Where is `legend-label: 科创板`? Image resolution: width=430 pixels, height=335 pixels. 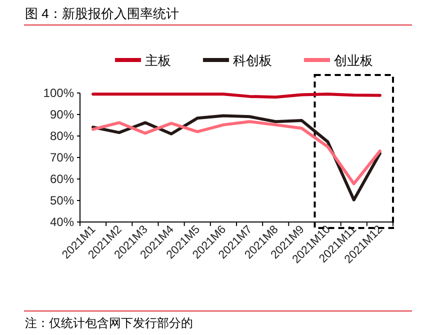 legend-label: 科创板 is located at coordinates (252, 60).